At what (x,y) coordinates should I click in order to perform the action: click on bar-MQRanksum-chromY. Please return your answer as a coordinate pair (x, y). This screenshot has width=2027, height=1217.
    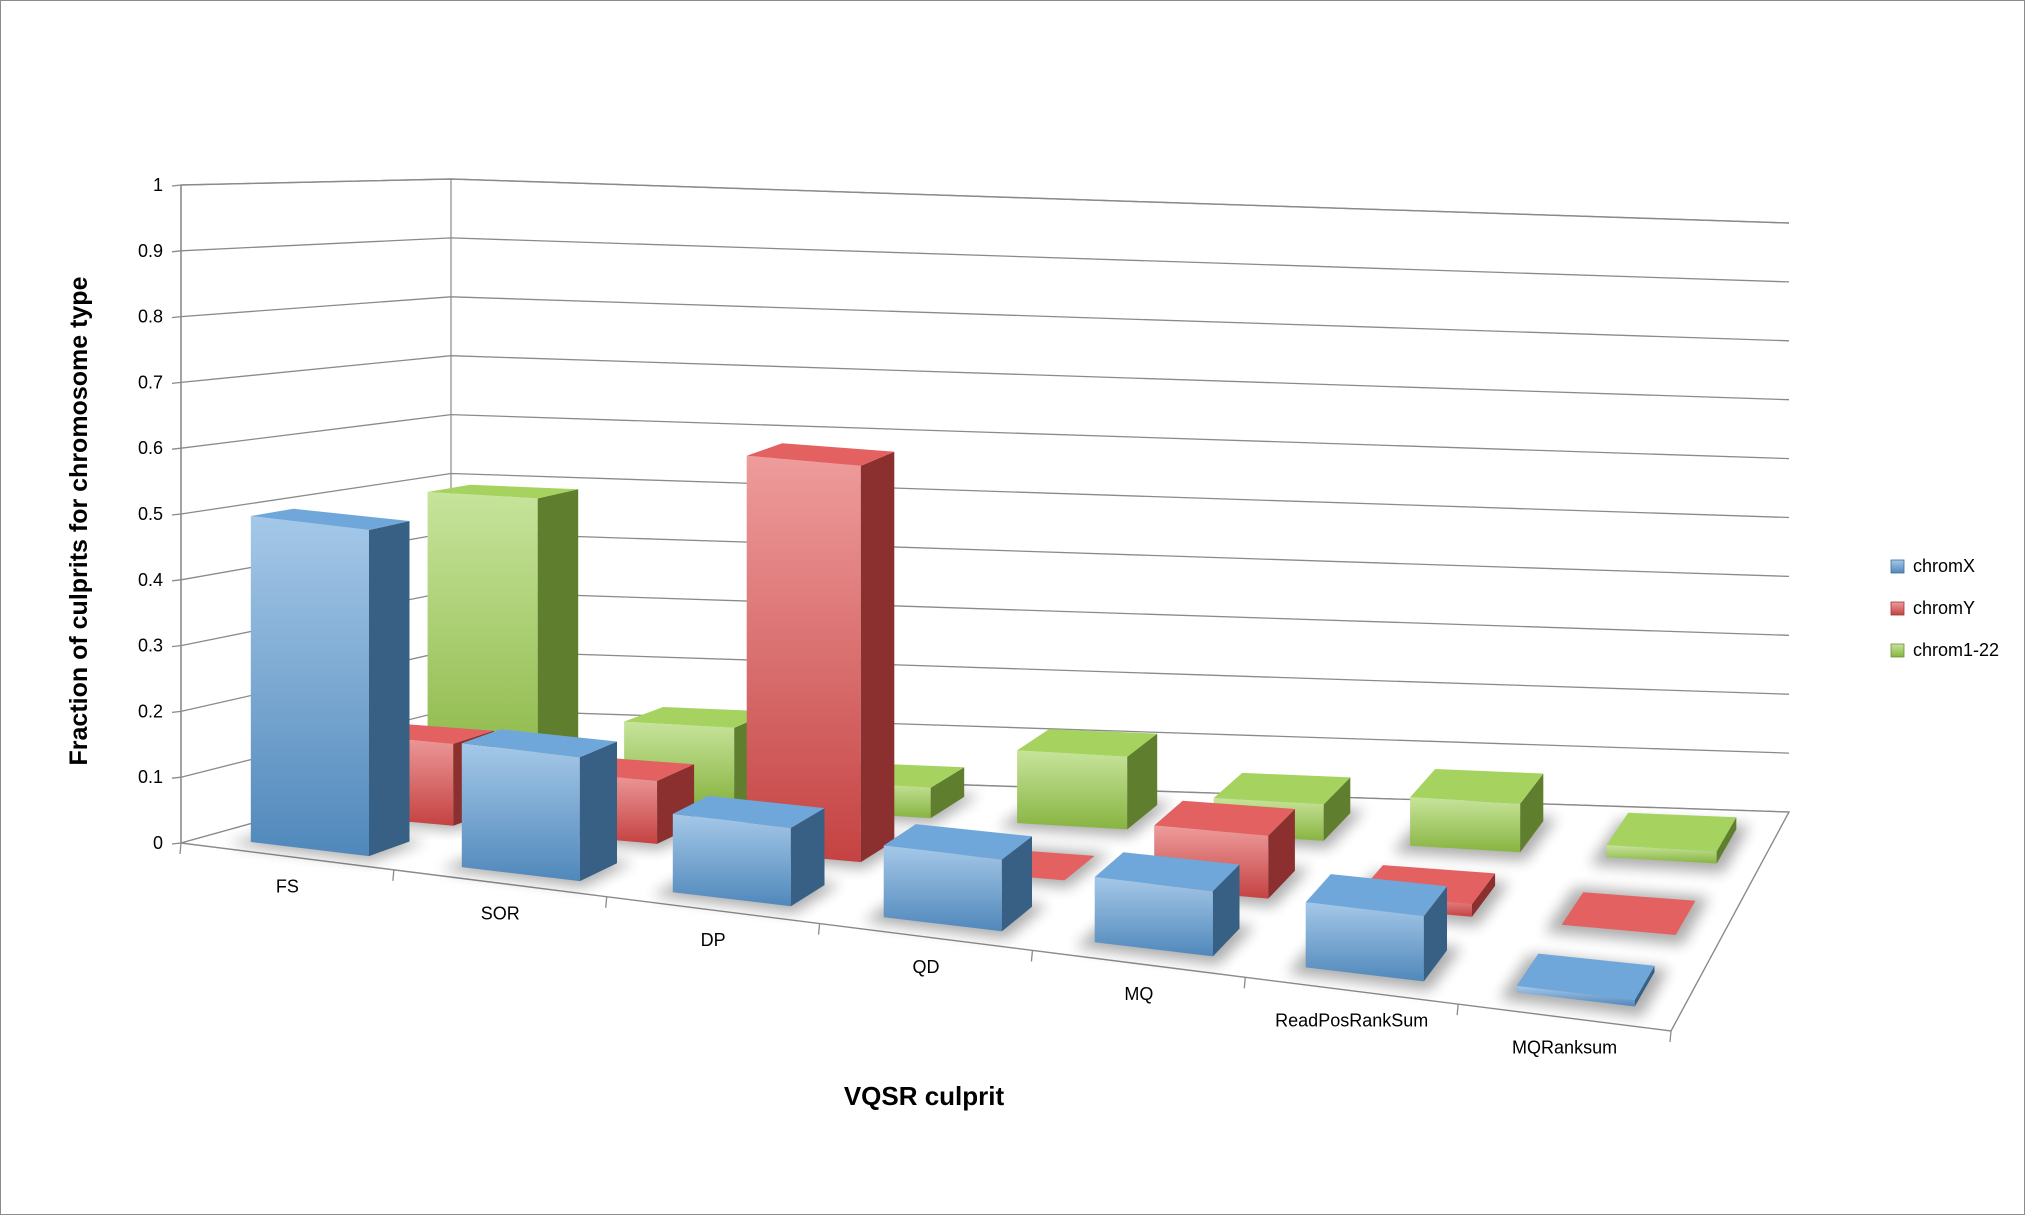
    Looking at the image, I should click on (1628, 913).